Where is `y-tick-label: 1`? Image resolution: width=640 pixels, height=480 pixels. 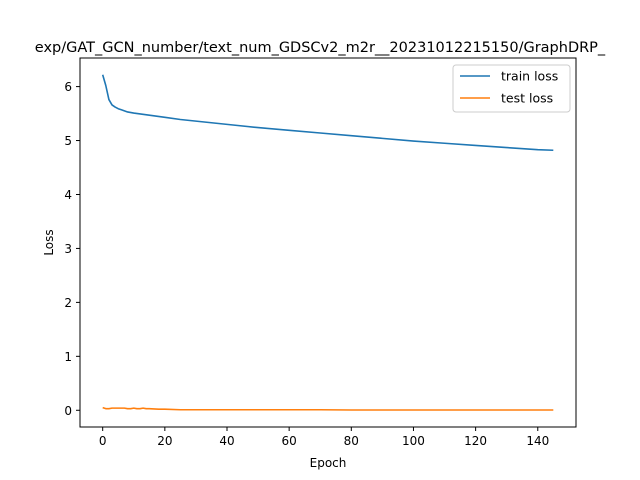
y-tick-label: 1 is located at coordinates (68, 357).